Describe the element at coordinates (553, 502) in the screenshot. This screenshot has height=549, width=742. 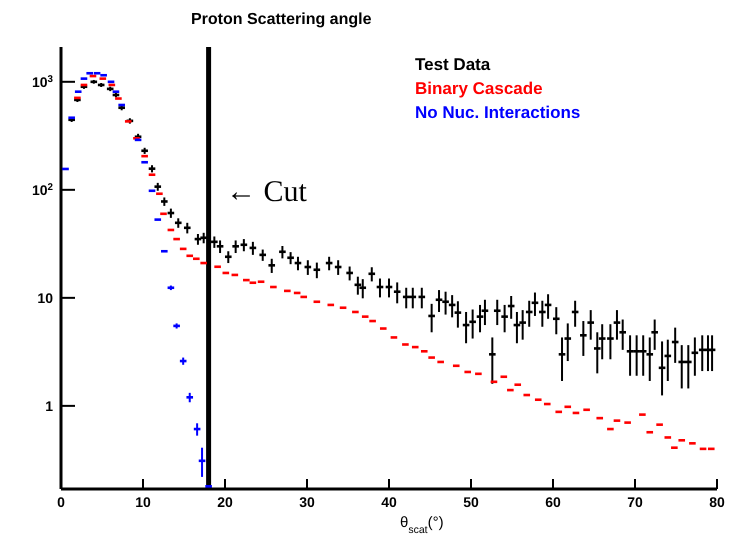
I see `x-tick-label: 60` at that location.